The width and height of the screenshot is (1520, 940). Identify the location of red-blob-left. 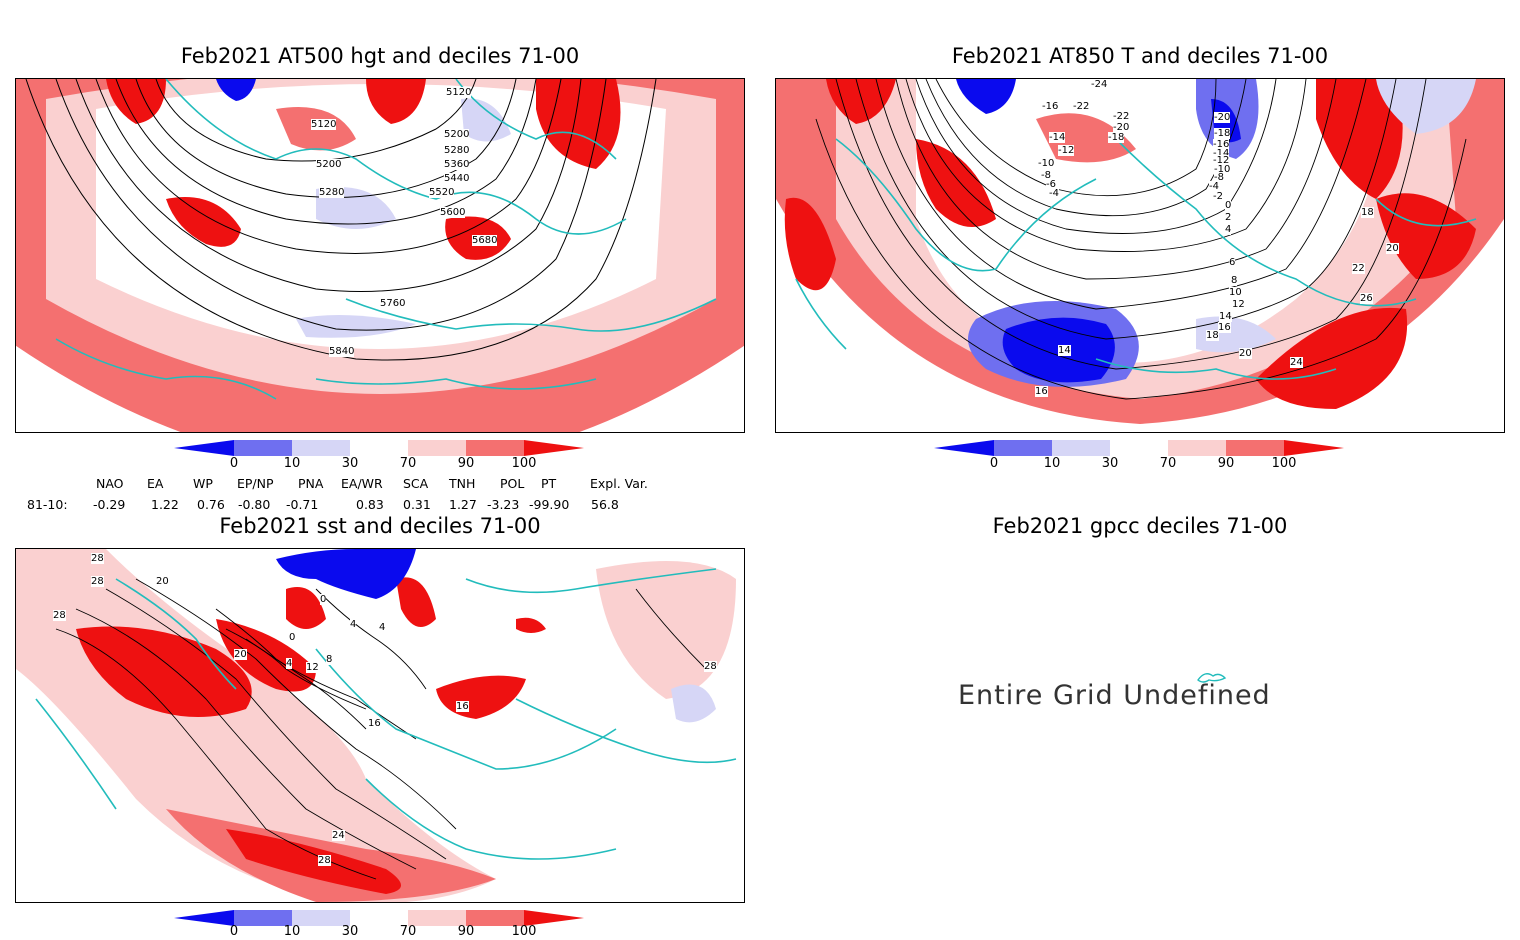
(203, 222).